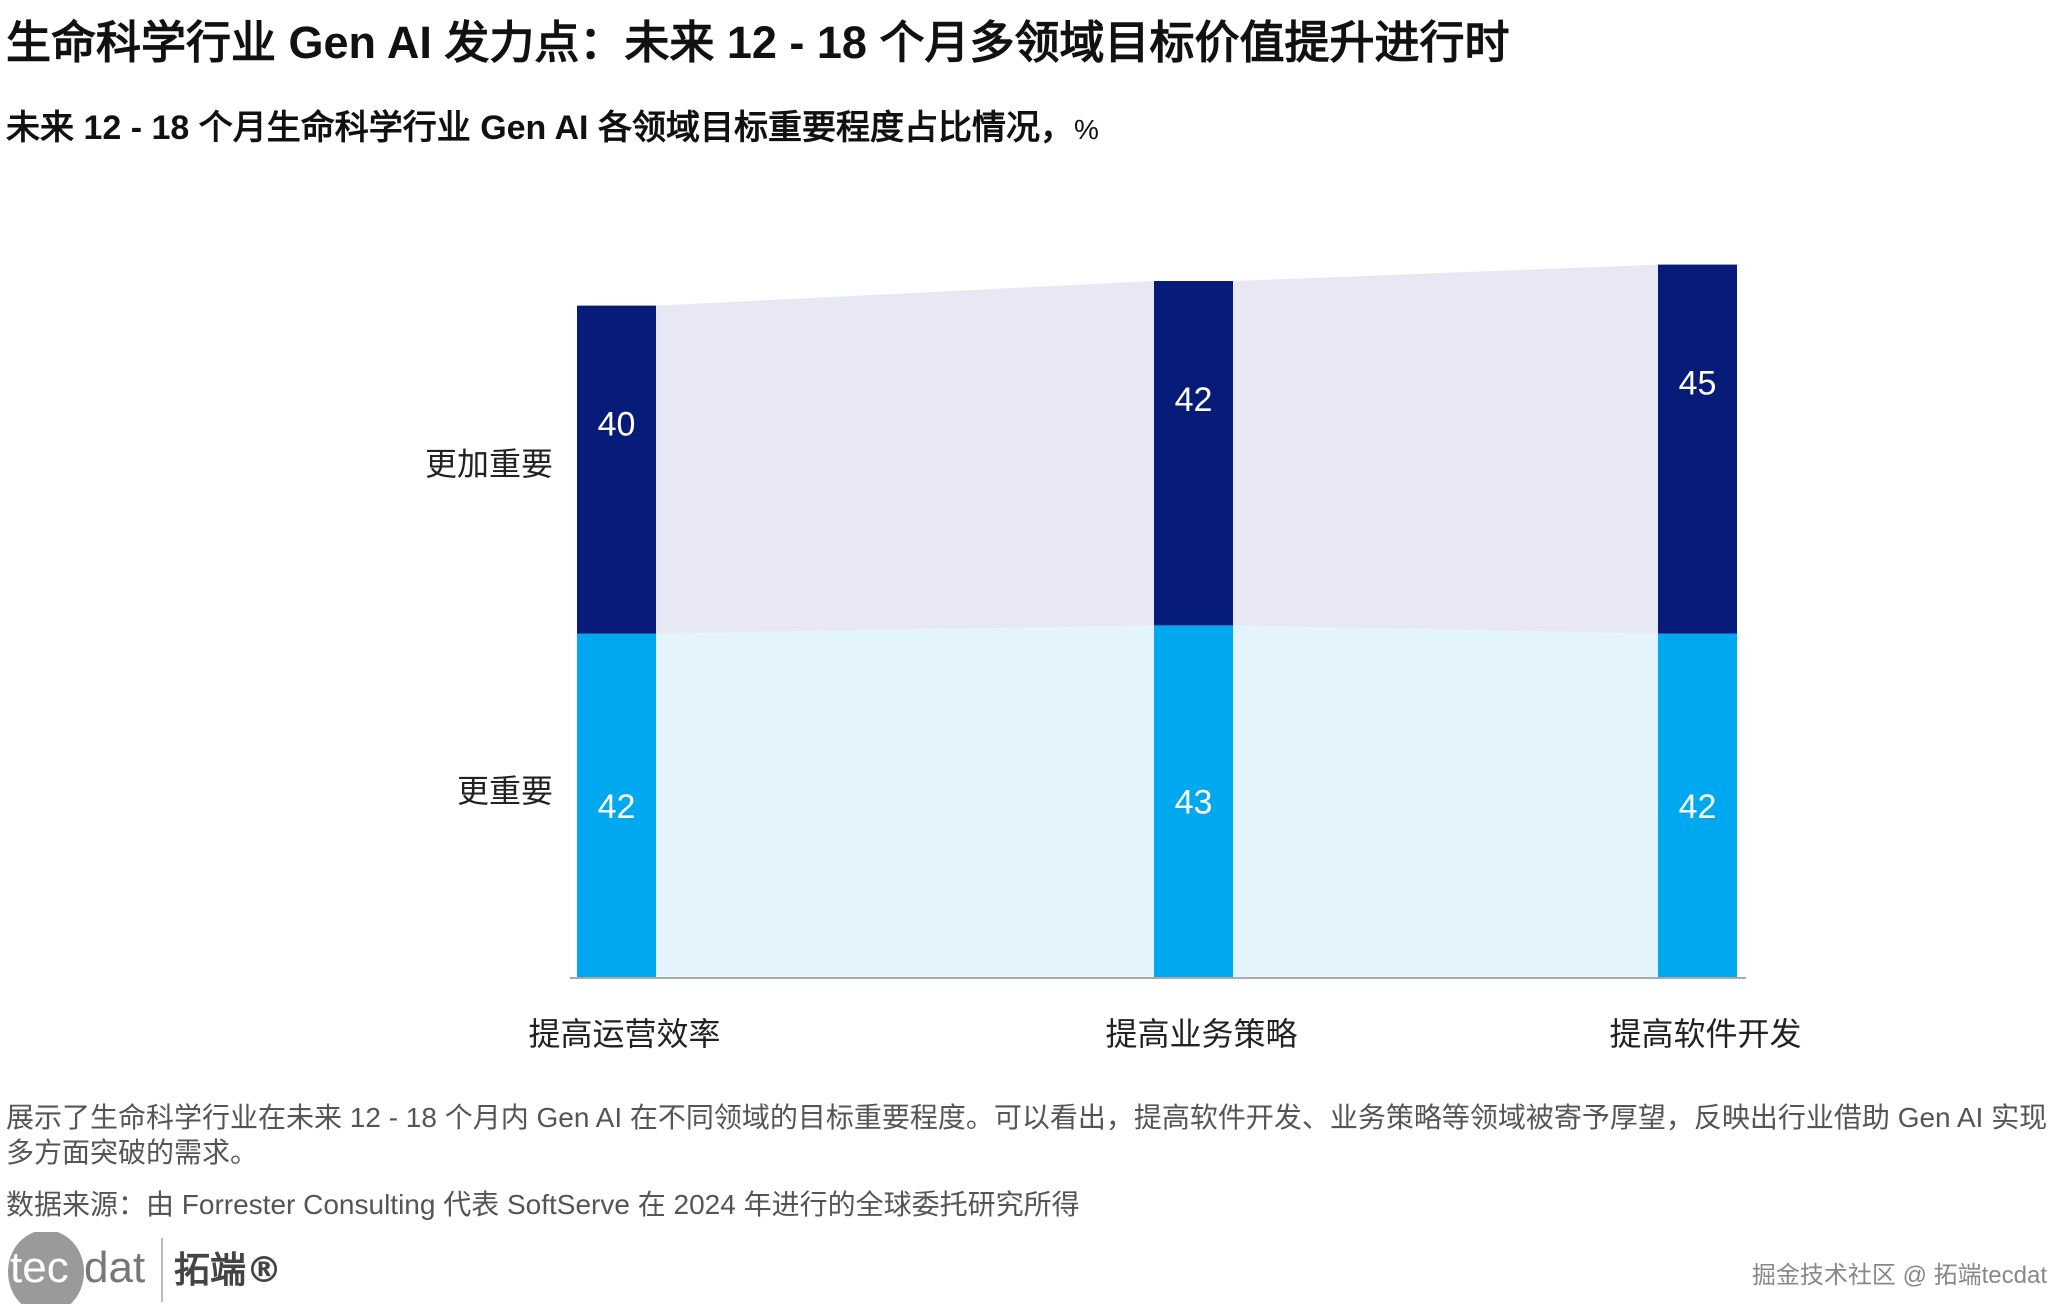 Image resolution: width=2055 pixels, height=1304 pixels. I want to click on x-tick-label-1: 提高业务策略, so click(1201, 1034).